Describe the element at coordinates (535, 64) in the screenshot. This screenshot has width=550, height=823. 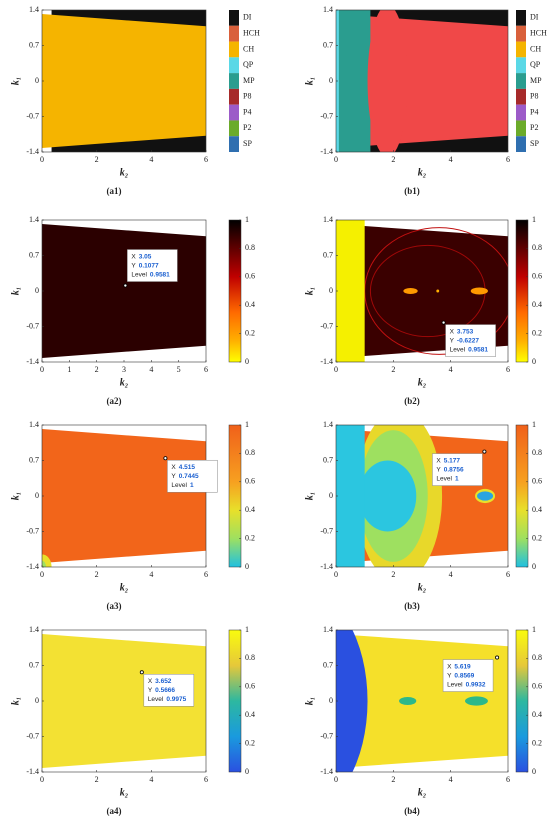
I see `legend-label: QP` at that location.